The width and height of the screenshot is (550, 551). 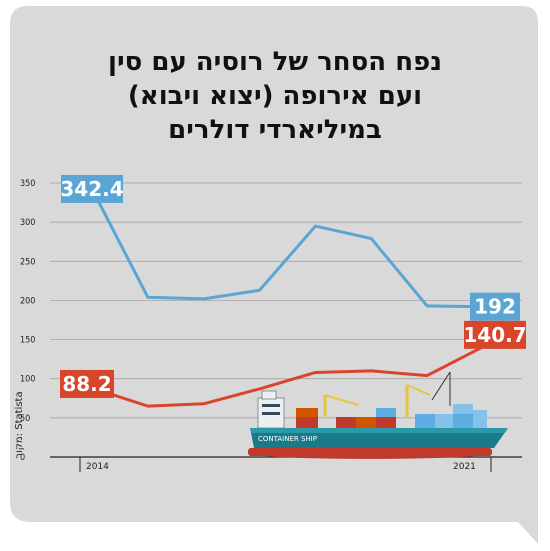 I want to click on container-ship-illustration: CONTAINER SHIP, so click(x=378, y=415).